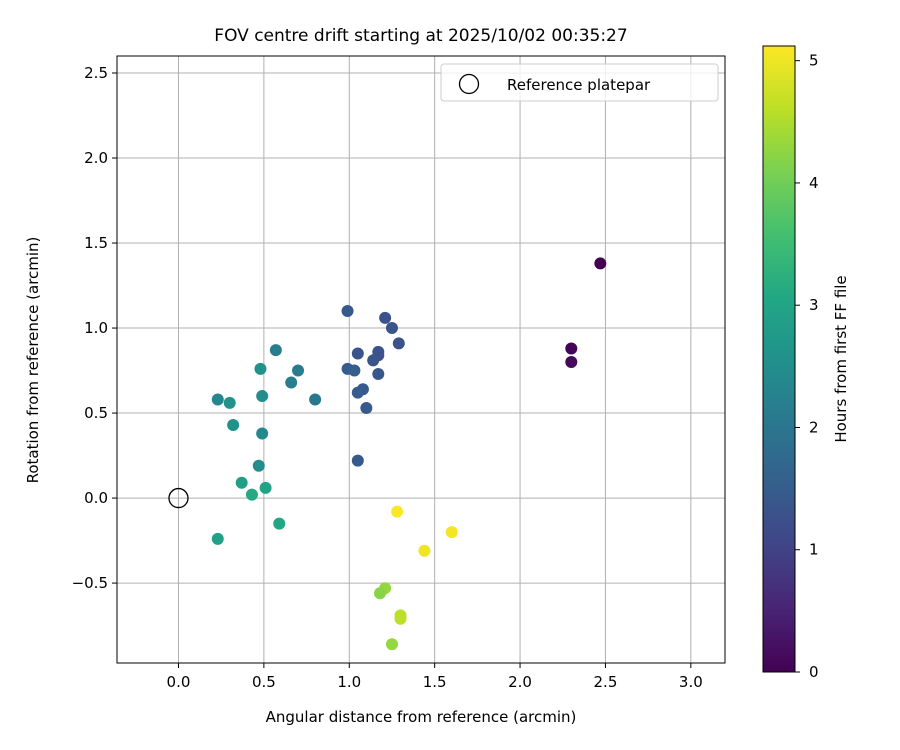 Image resolution: width=900 pixels, height=750 pixels. Describe the element at coordinates (421, 717) in the screenshot. I see `x-axis-label: Angular distance from reference (arcmin)` at that location.